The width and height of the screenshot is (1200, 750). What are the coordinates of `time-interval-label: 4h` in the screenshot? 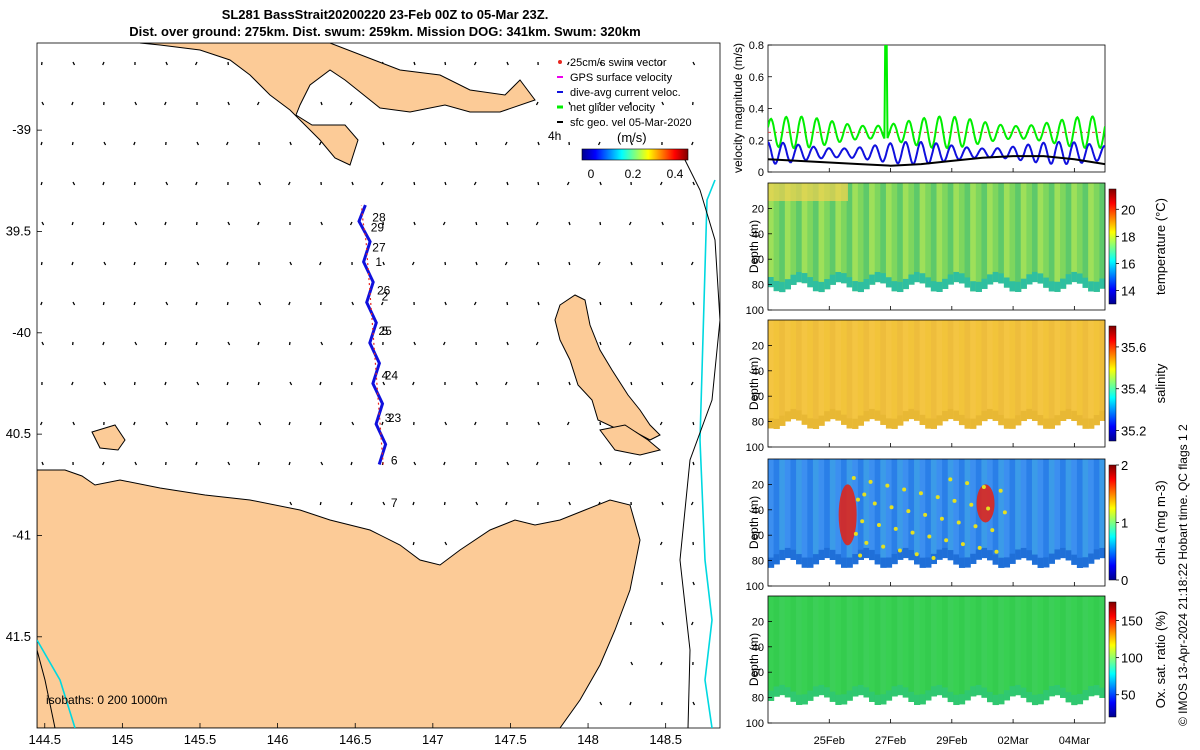 It's located at (554, 136).